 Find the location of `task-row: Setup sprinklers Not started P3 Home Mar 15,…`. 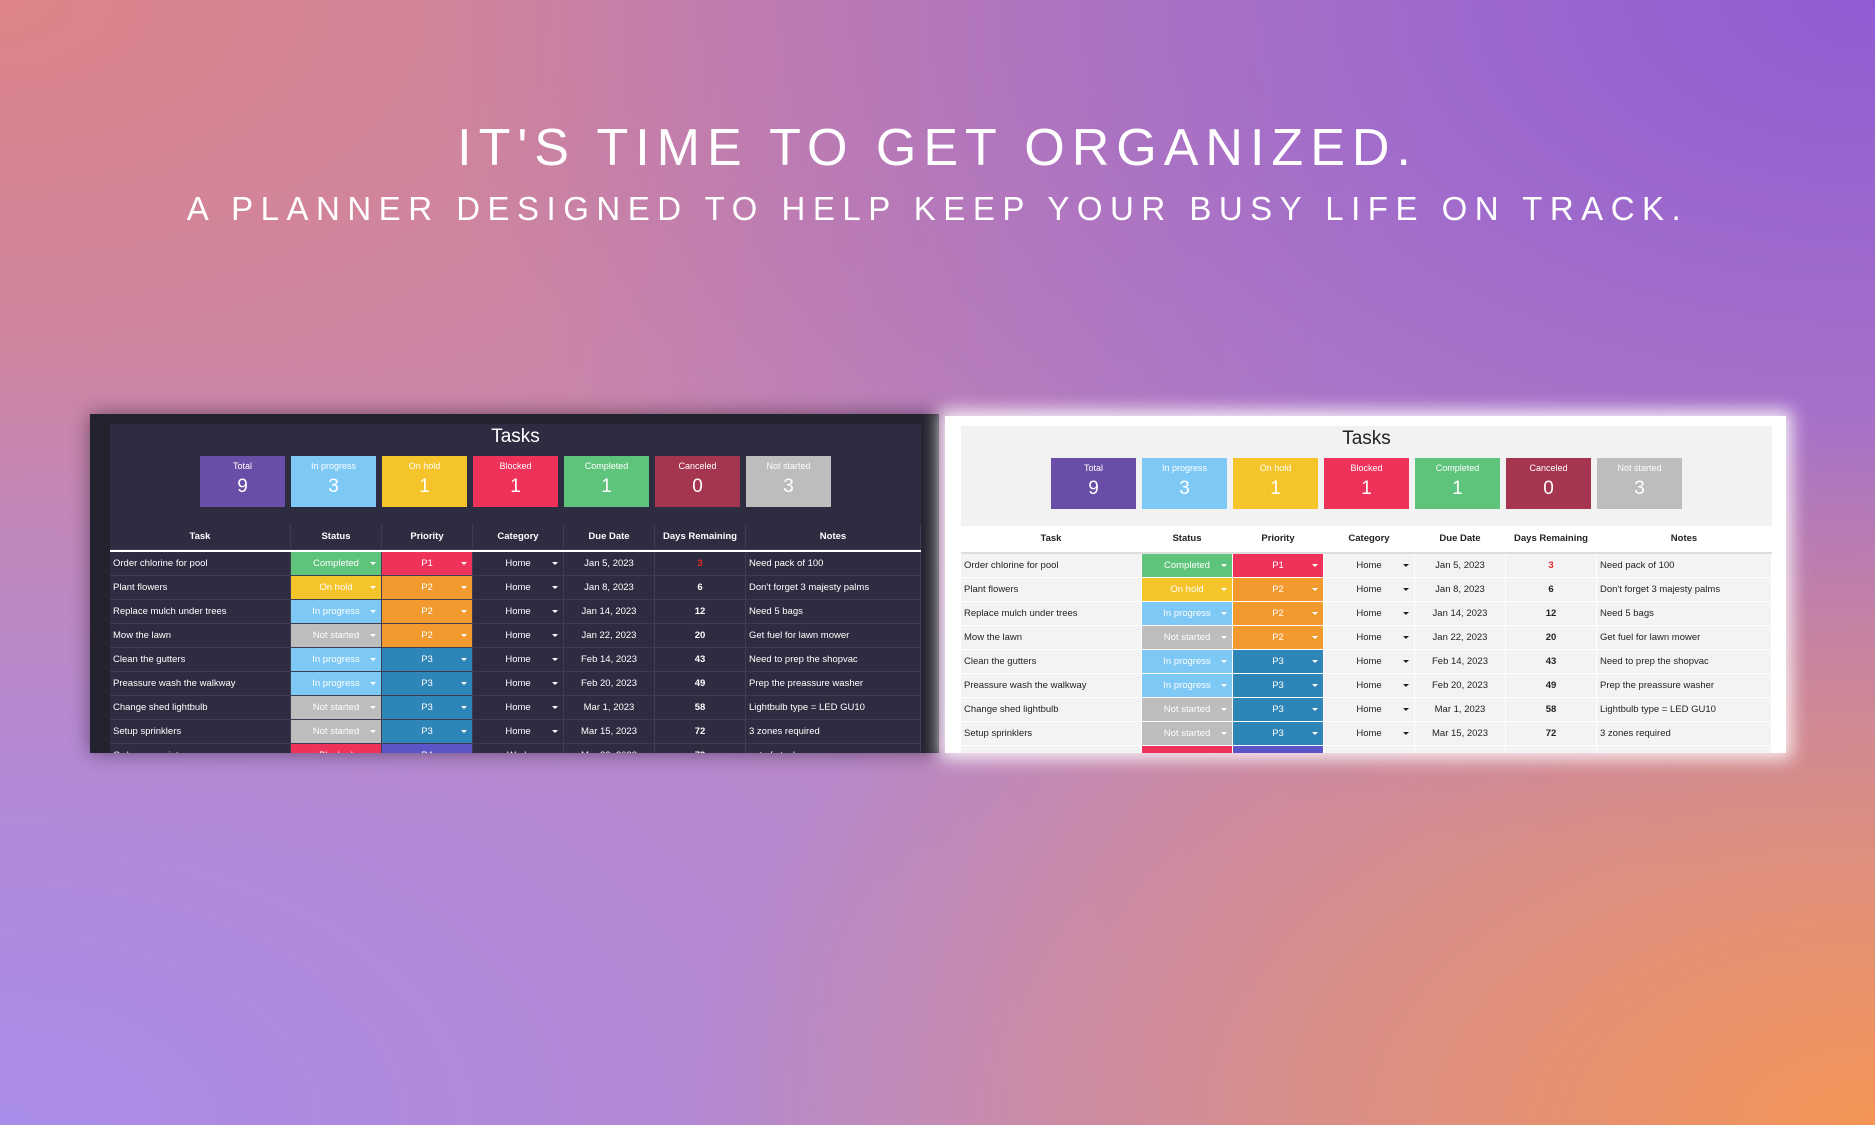

task-row: Setup sprinklers Not started P3 Home Mar 15,… is located at coordinates (1366, 734).